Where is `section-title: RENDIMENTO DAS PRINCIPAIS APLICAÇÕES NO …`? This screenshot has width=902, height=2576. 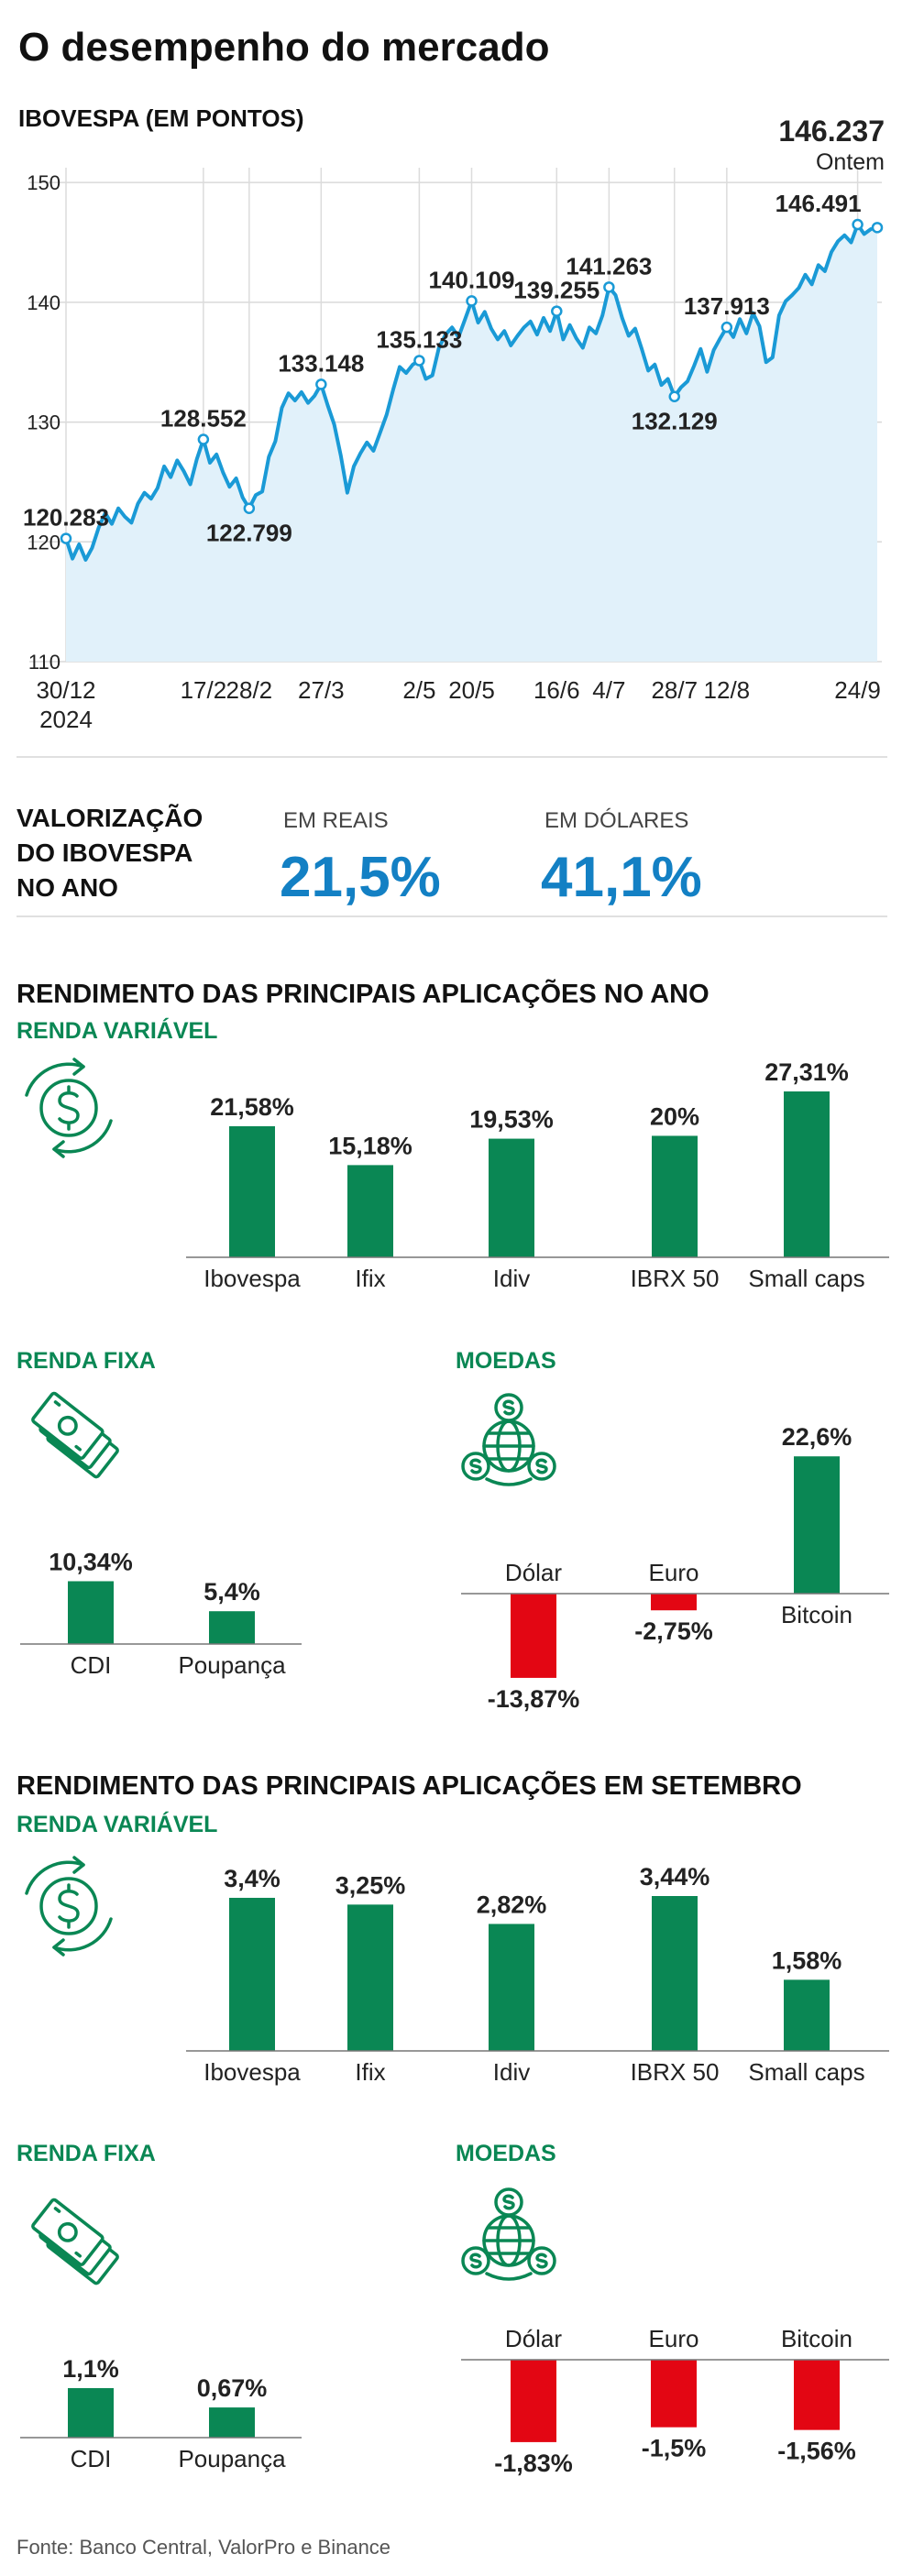
section-title: RENDIMENTO DAS PRINCIPAIS APLICAÇÕES NO … is located at coordinates (363, 993).